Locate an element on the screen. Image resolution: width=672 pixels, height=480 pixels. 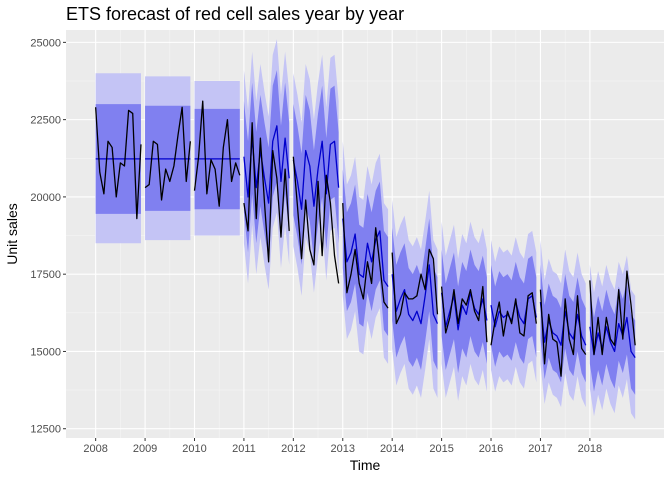
x-tick-label: 2012 is located at coordinates (293, 449).